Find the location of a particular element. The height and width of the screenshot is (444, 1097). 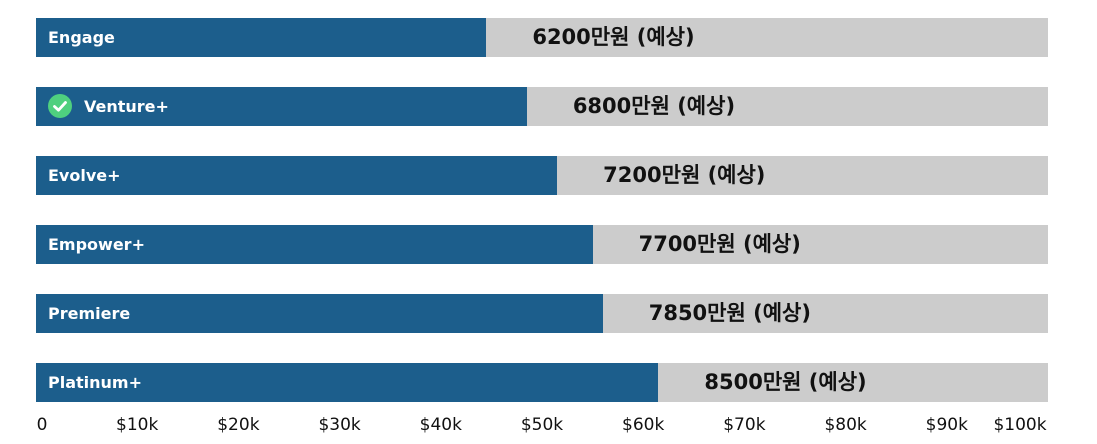

bar-row: Premiere 7850만원 (예상) is located at coordinates (542, 313).